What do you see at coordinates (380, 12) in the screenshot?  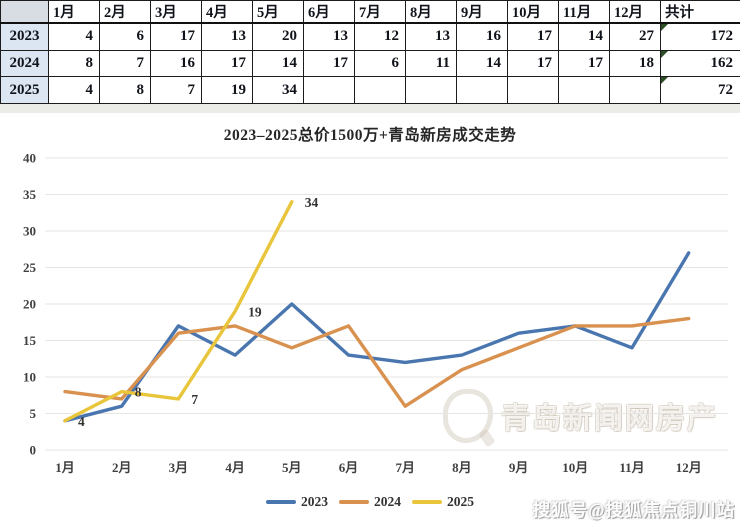 I see `column-header: 7月` at bounding box center [380, 12].